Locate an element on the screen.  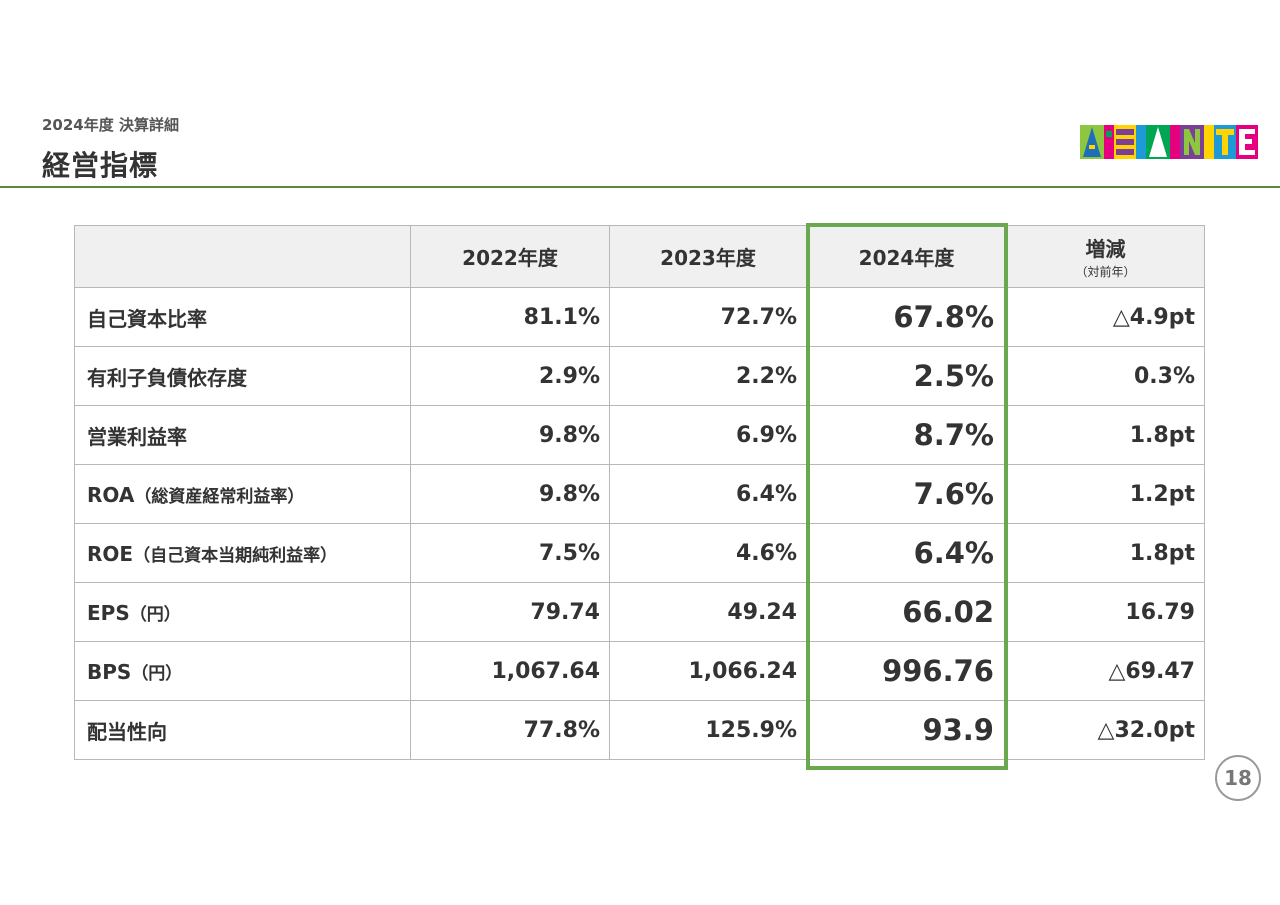
table-row: ROE（自己資本当期純利益率） 7.5% 4.6% 6.4% 1.8pt is located at coordinates (639, 553).